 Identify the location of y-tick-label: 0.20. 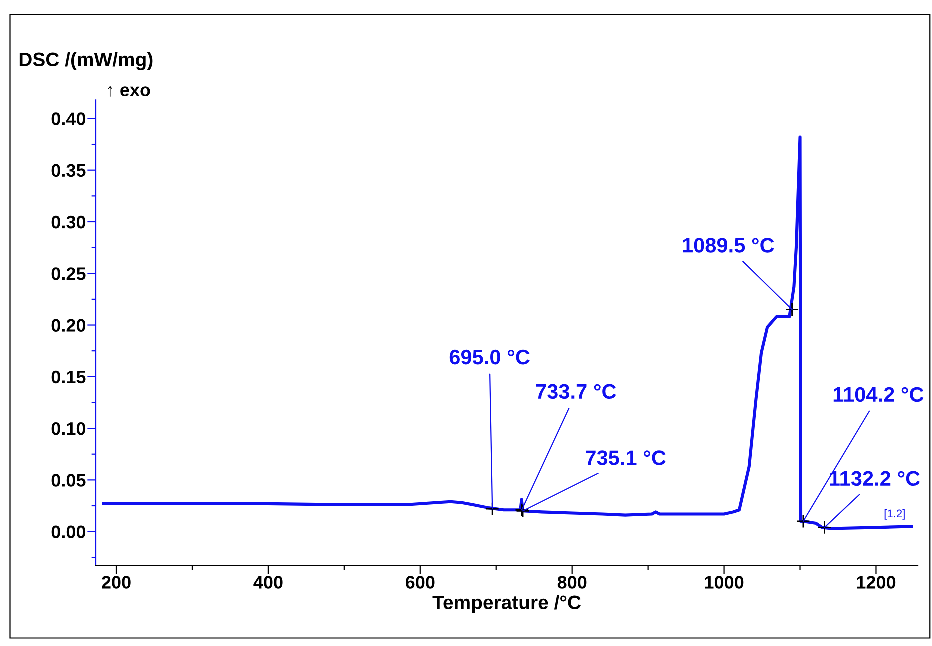
(69, 325).